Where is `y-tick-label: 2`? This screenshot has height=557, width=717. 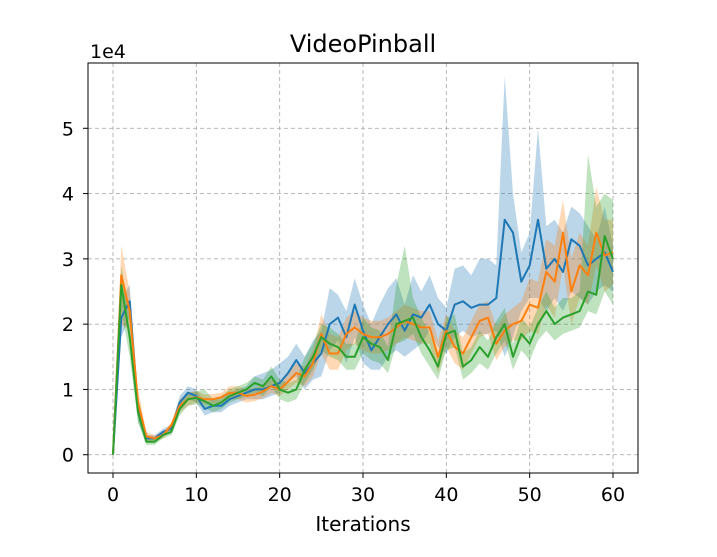 y-tick-label: 2 is located at coordinates (68, 325).